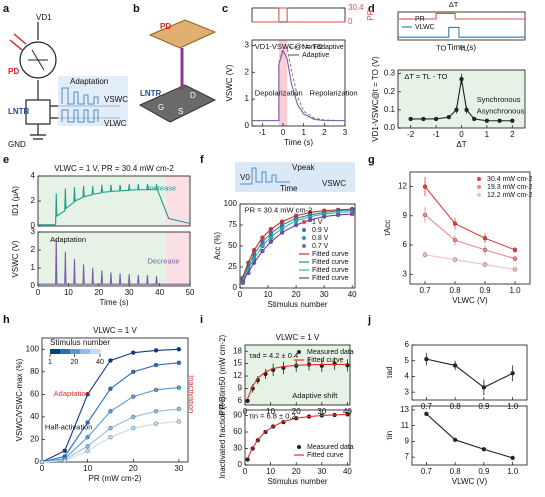 The height and width of the screenshot is (497, 545). Describe the element at coordinates (19, 399) in the screenshot. I see `y-axis-label: VSWC/VSWC-max (%)` at that location.